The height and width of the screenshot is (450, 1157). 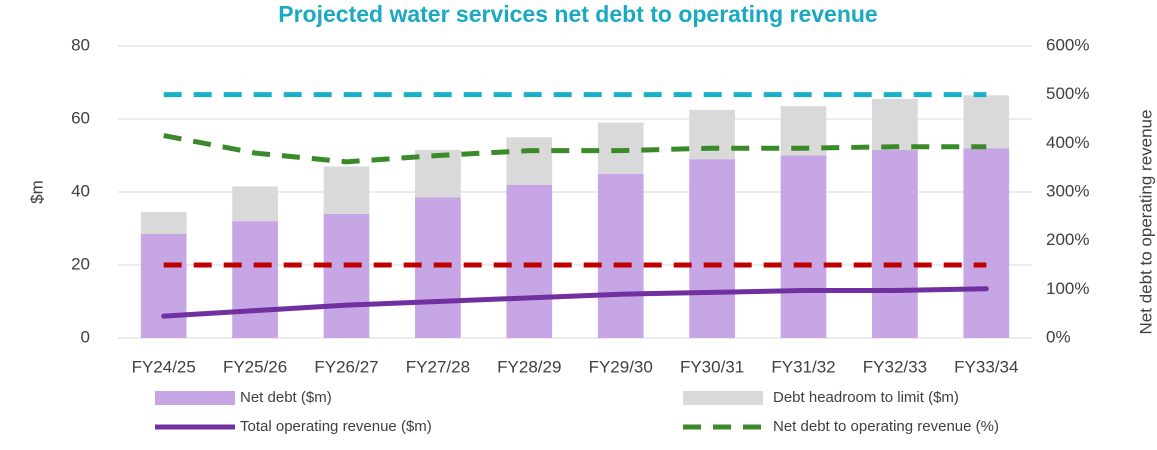 What do you see at coordinates (1067, 142) in the screenshot?
I see `y2-tick-label: 400%` at bounding box center [1067, 142].